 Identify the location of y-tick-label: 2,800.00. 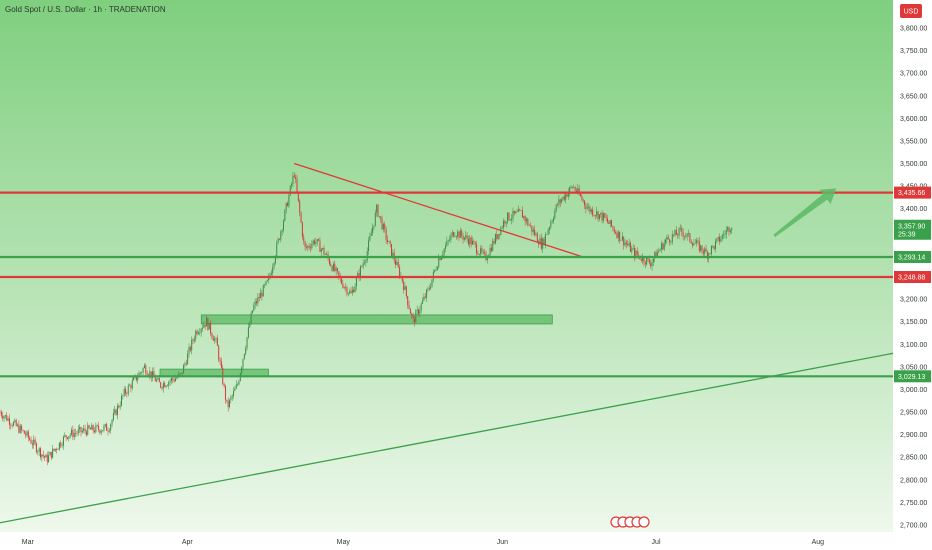
(913, 480).